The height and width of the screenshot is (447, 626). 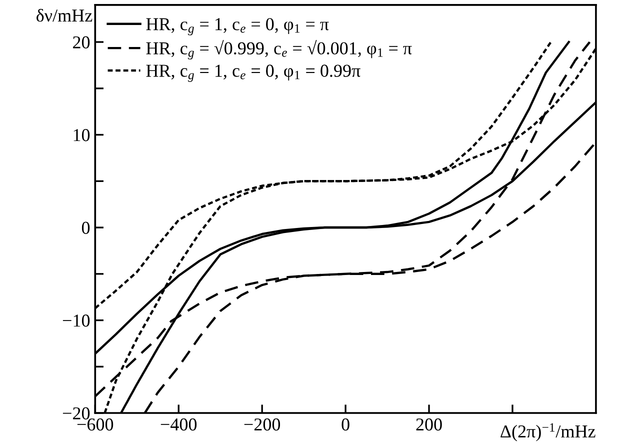 What do you see at coordinates (95, 424) in the screenshot?
I see `x-tick-label: −600` at bounding box center [95, 424].